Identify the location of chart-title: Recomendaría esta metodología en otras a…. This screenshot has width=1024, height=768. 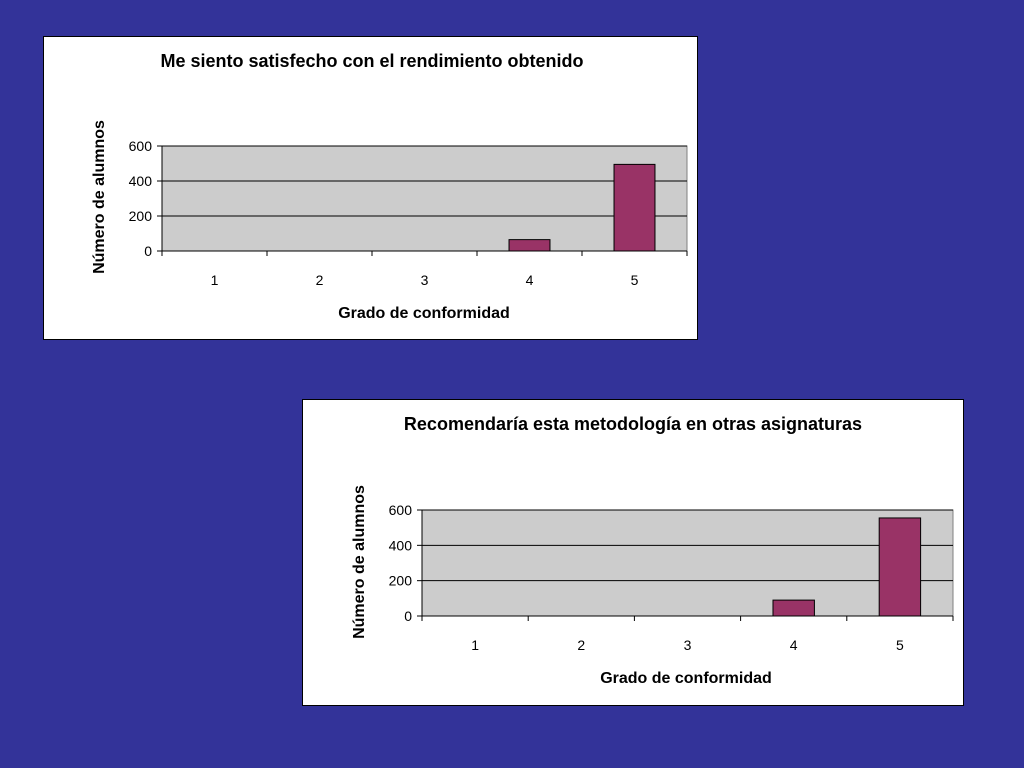
(633, 424).